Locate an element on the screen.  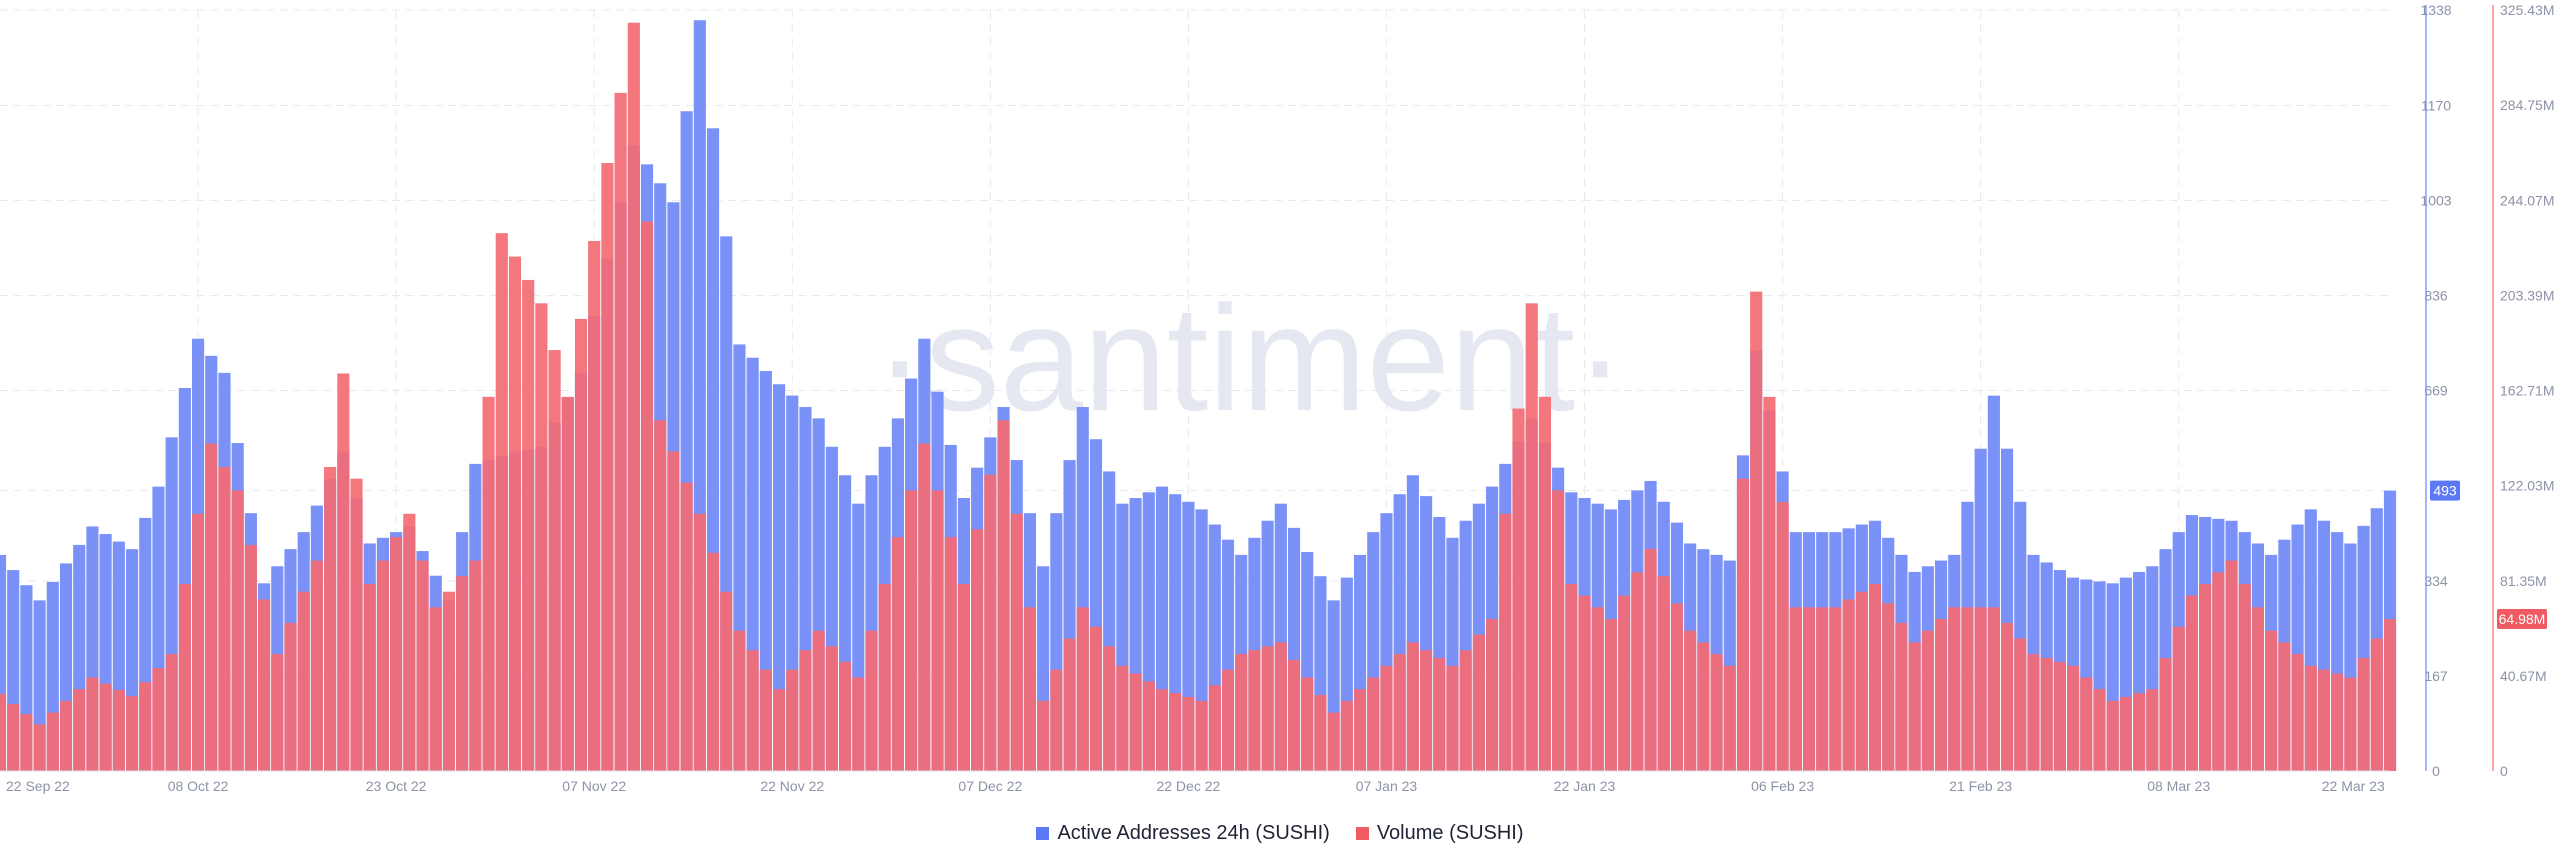
y-tick-label-active-addresses: 1170 is located at coordinates (2436, 106).